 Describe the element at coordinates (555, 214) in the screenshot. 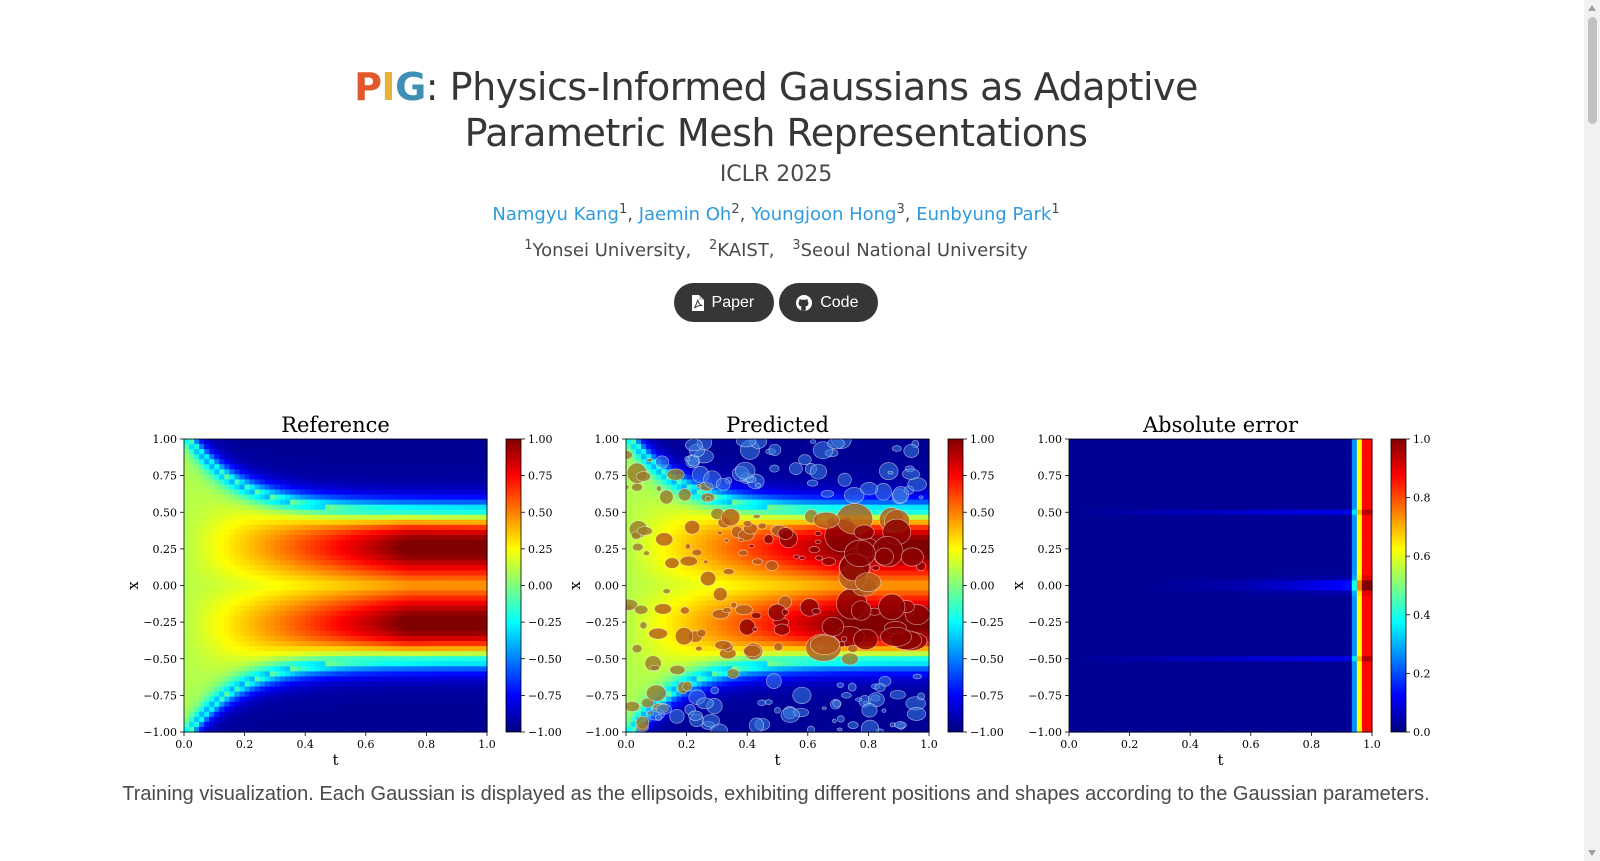

I see `author-link-kang: Namgyu Kang` at that location.